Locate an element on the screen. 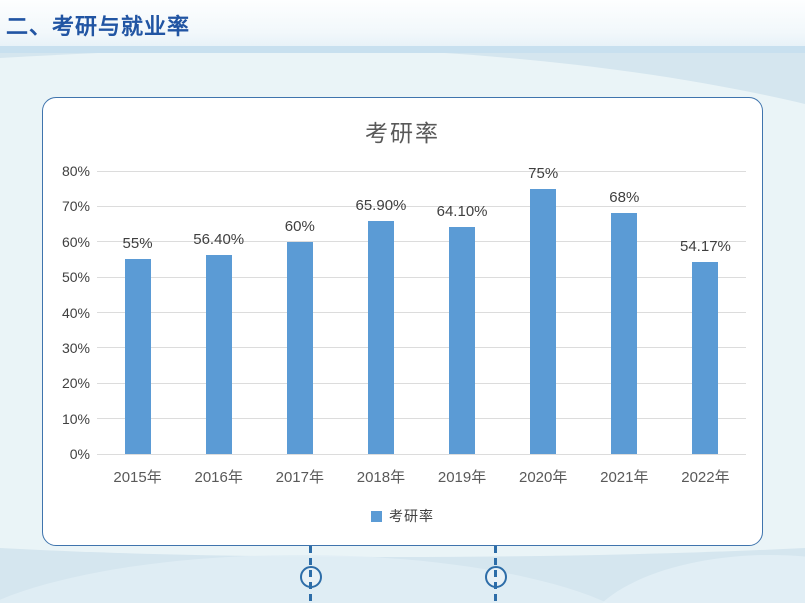 The width and height of the screenshot is (805, 603). connector-left is located at coordinates (310, 574).